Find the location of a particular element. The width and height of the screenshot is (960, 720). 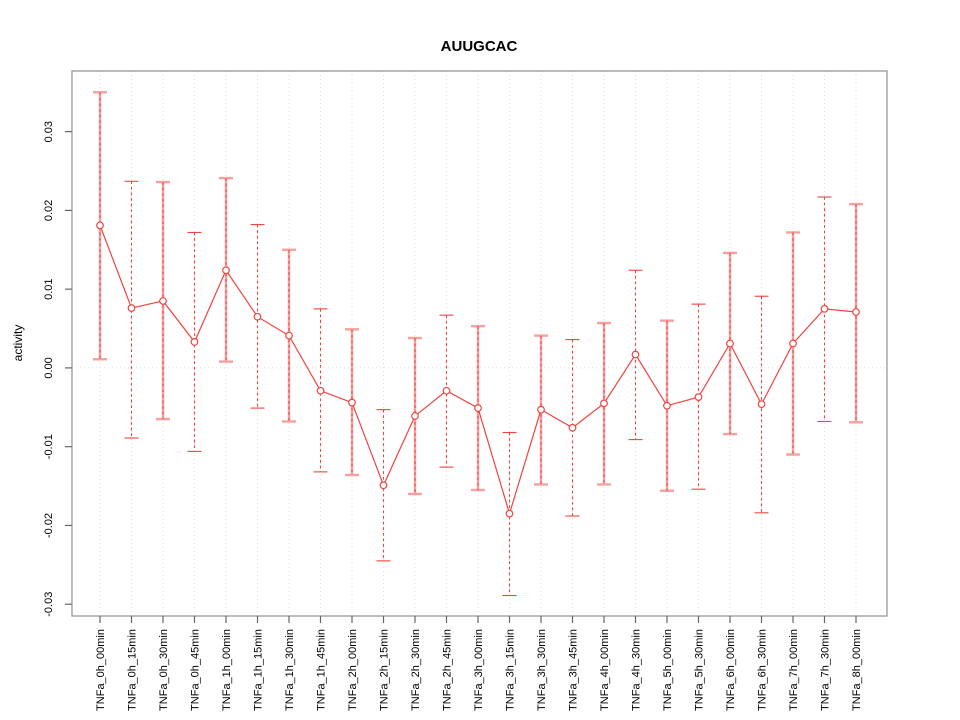

x-tick-label: TNFa_0h_00min is located at coordinates (101, 670).